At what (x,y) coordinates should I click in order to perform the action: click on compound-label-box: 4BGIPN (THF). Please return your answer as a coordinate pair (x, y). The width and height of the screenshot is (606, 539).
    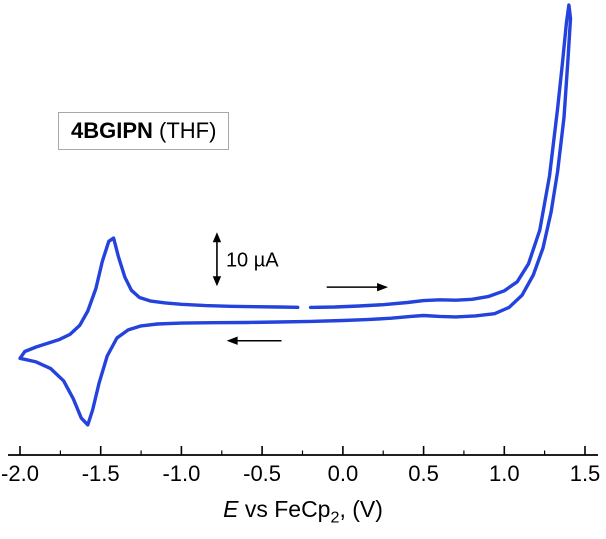
    Looking at the image, I should click on (144, 131).